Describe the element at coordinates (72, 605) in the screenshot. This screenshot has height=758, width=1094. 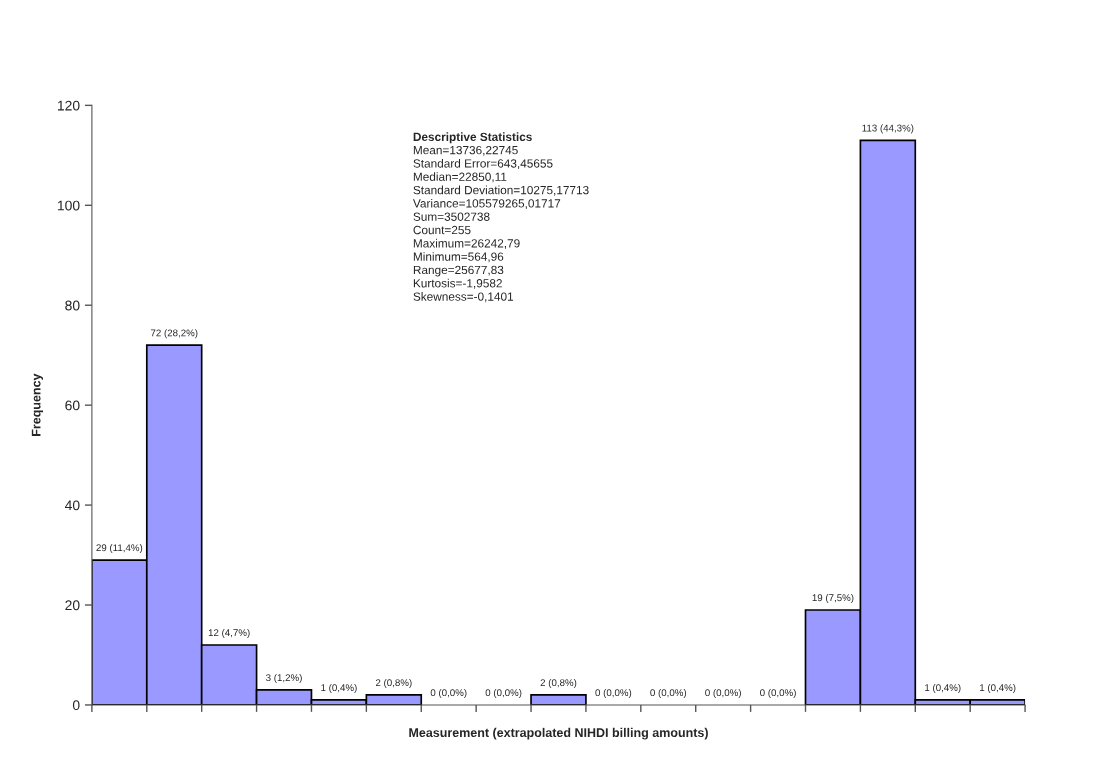
I see `y-tick-label: 20` at that location.